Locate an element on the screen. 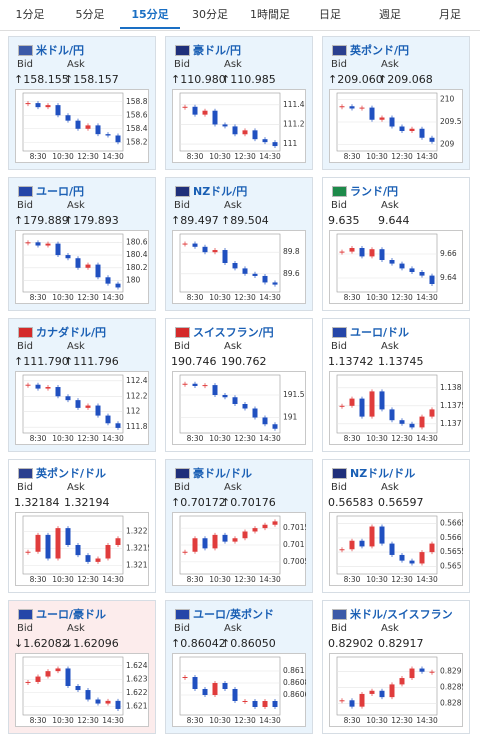  bid-value: ↑179.889 is located at coordinates (41, 220).